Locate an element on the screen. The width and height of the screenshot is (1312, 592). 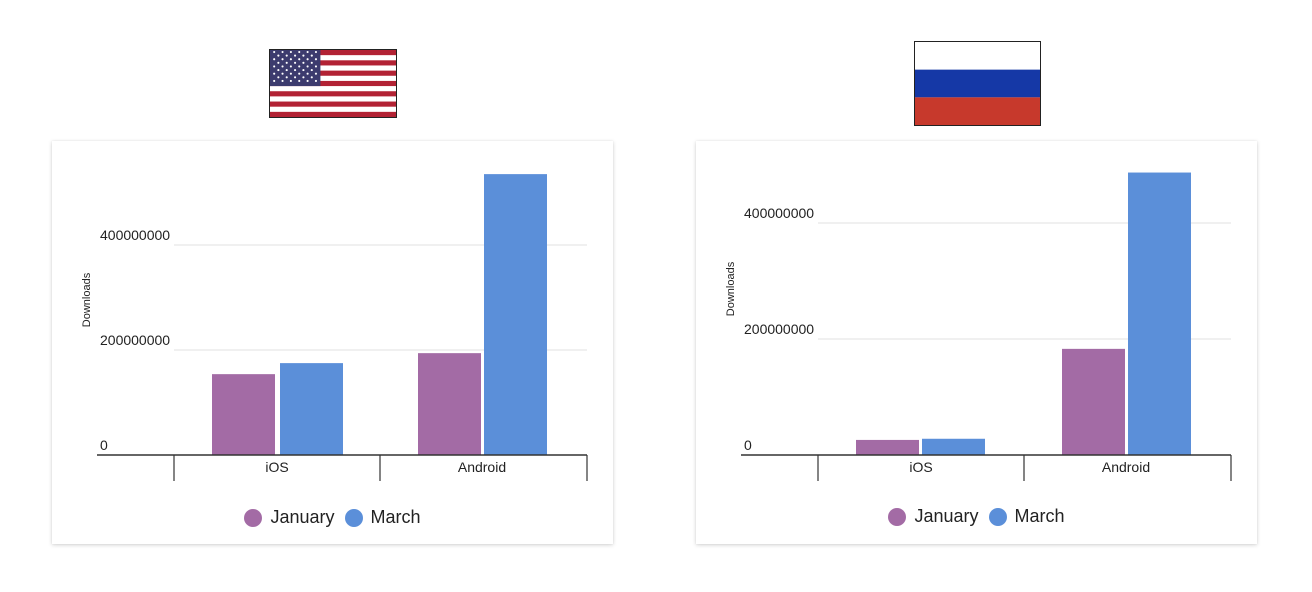
us-flag-icon is located at coordinates (333, 83).